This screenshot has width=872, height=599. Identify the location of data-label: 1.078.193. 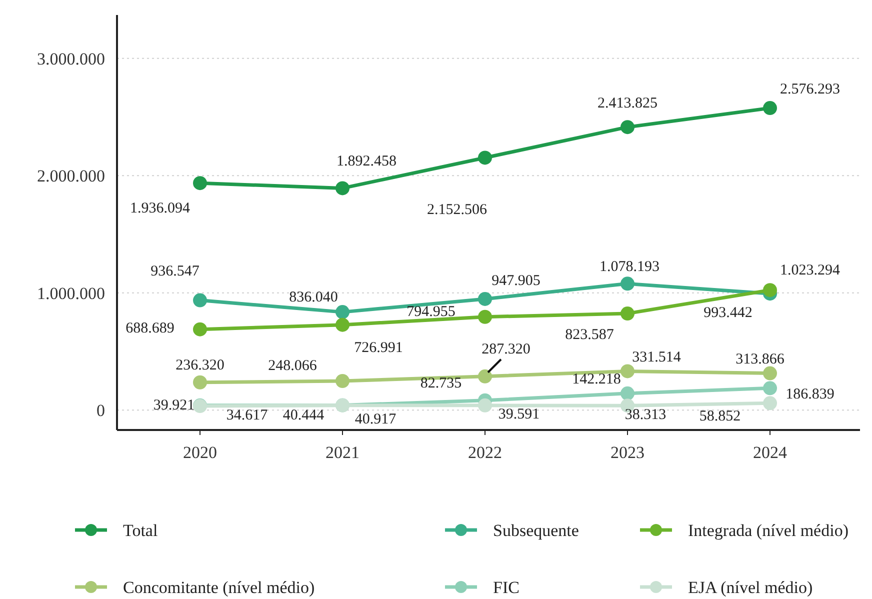
(630, 266).